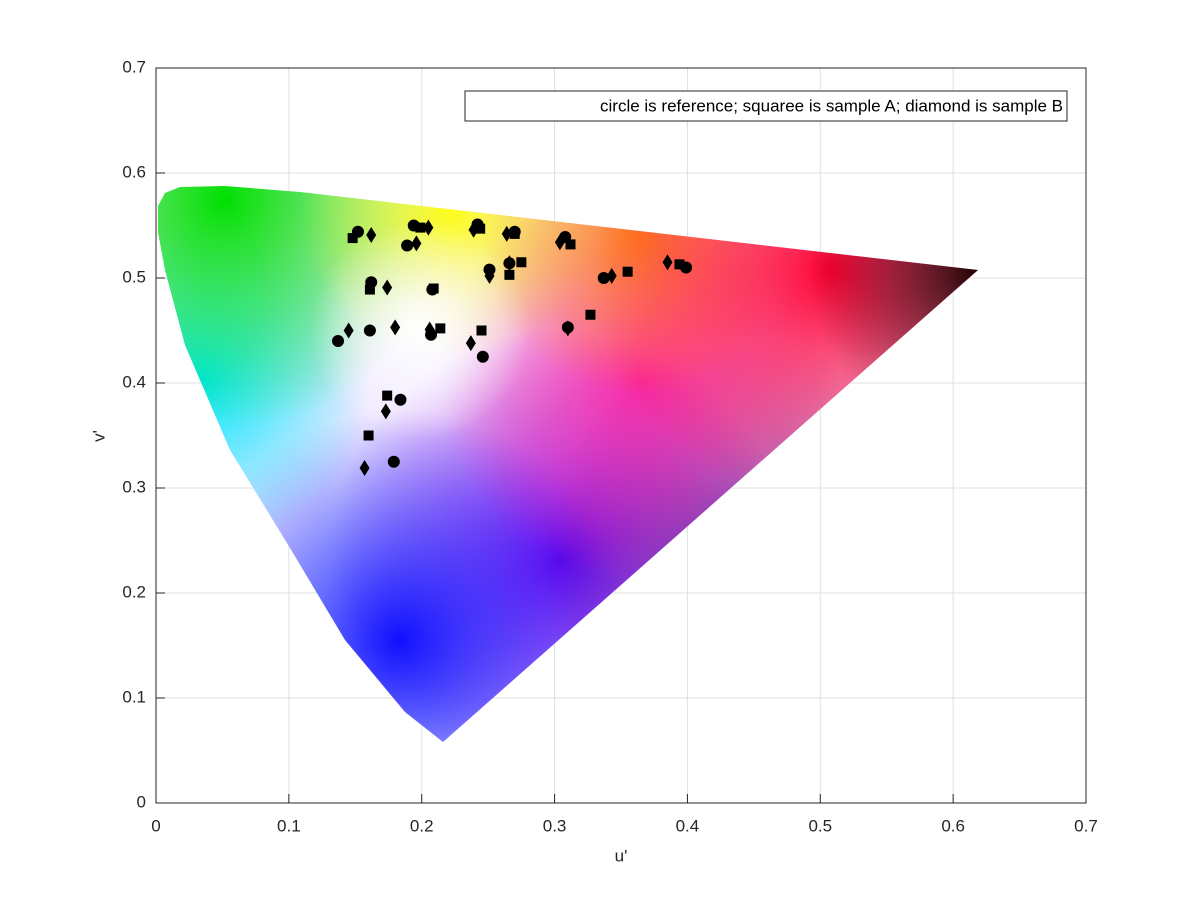 This screenshot has width=1200, height=905. I want to click on legend-box, so click(766, 106).